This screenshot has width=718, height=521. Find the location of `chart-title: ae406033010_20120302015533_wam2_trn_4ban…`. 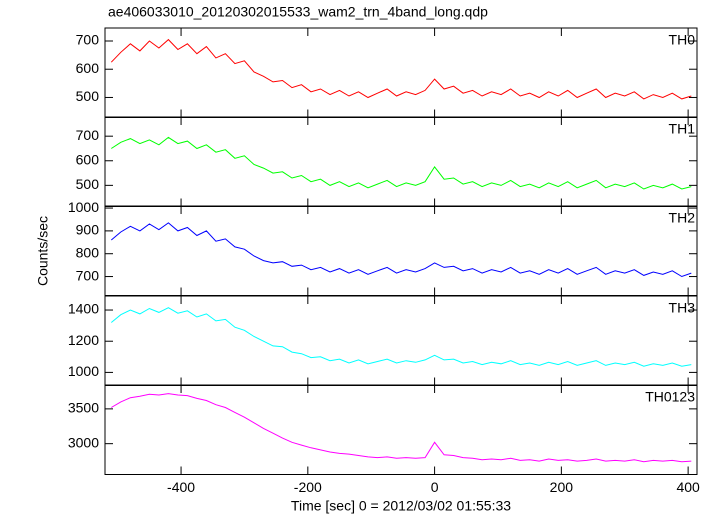

chart-title: ae406033010_20120302015533_wam2_trn_4ban… is located at coordinates (298, 12).